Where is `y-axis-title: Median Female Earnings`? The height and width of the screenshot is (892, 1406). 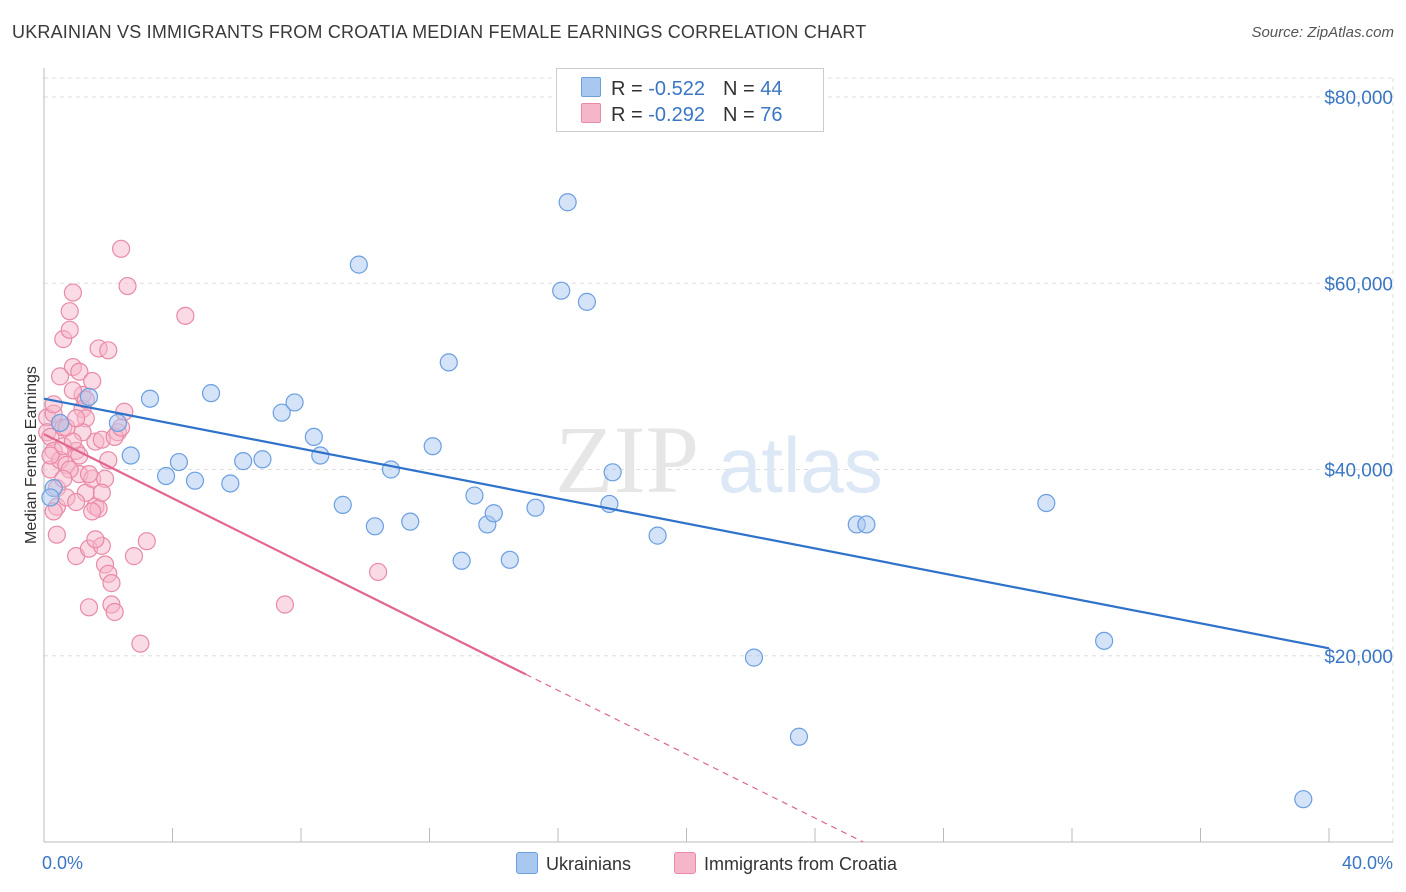 y-axis-title: Median Female Earnings is located at coordinates (31, 455).